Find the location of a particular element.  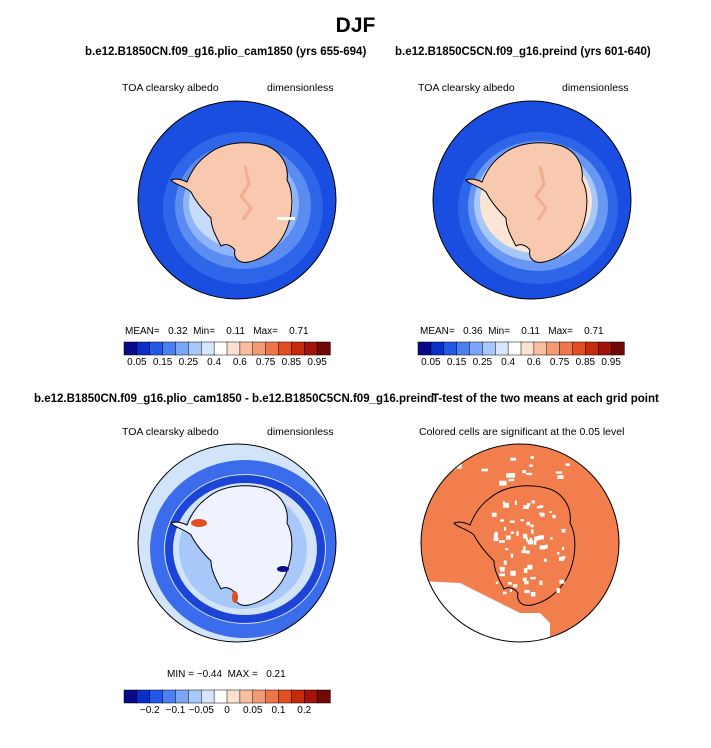

panel4-insignificant-cells is located at coordinates (510, 526).